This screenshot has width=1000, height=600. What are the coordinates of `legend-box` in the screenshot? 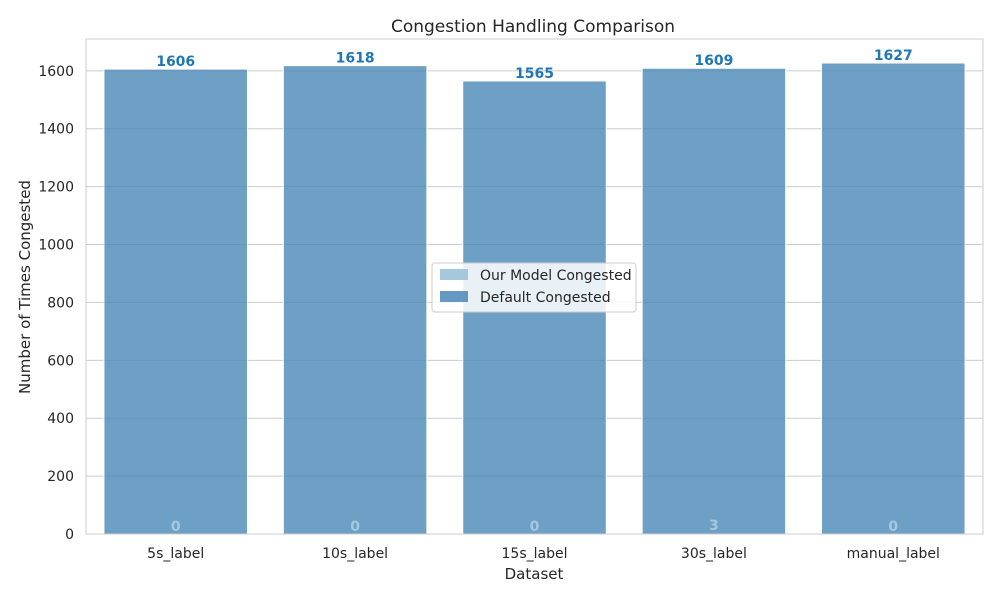 It's located at (534, 287).